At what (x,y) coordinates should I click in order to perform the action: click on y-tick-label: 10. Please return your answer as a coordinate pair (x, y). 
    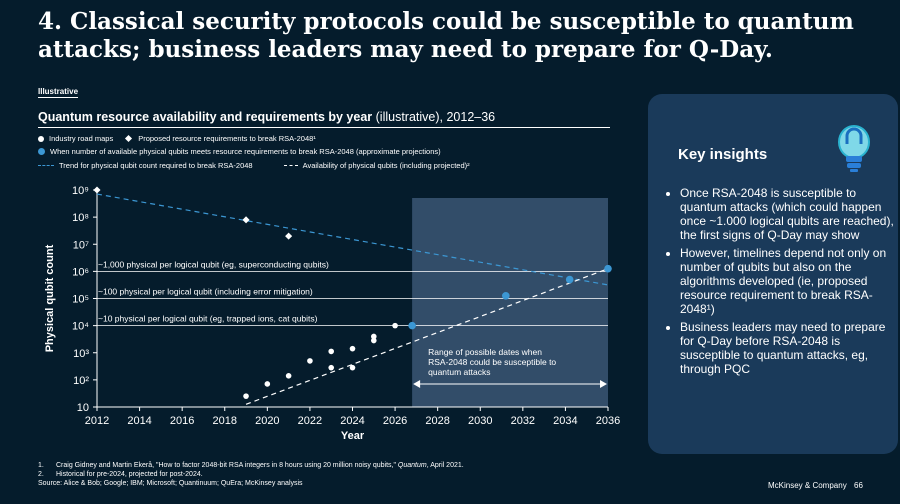
    Looking at the image, I should click on (83, 408).